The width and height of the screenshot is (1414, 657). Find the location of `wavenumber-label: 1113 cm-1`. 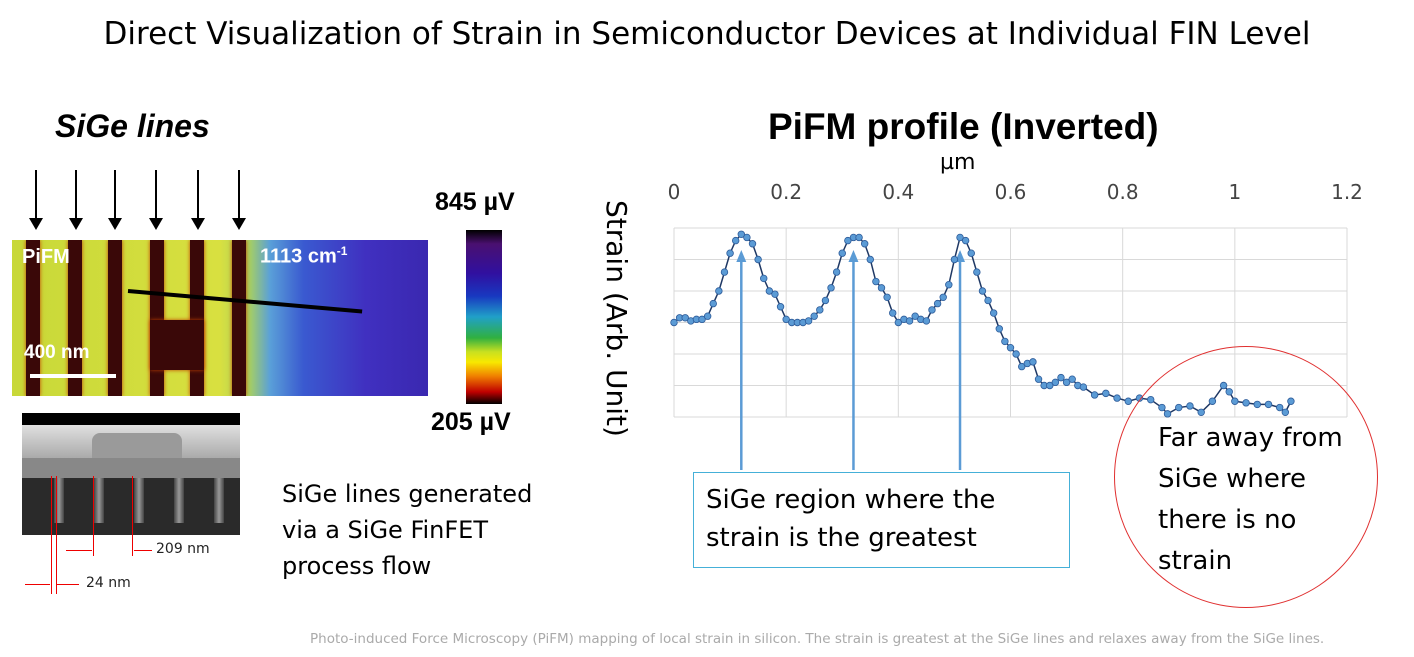

wavenumber-label: 1113 cm-1 is located at coordinates (303, 256).